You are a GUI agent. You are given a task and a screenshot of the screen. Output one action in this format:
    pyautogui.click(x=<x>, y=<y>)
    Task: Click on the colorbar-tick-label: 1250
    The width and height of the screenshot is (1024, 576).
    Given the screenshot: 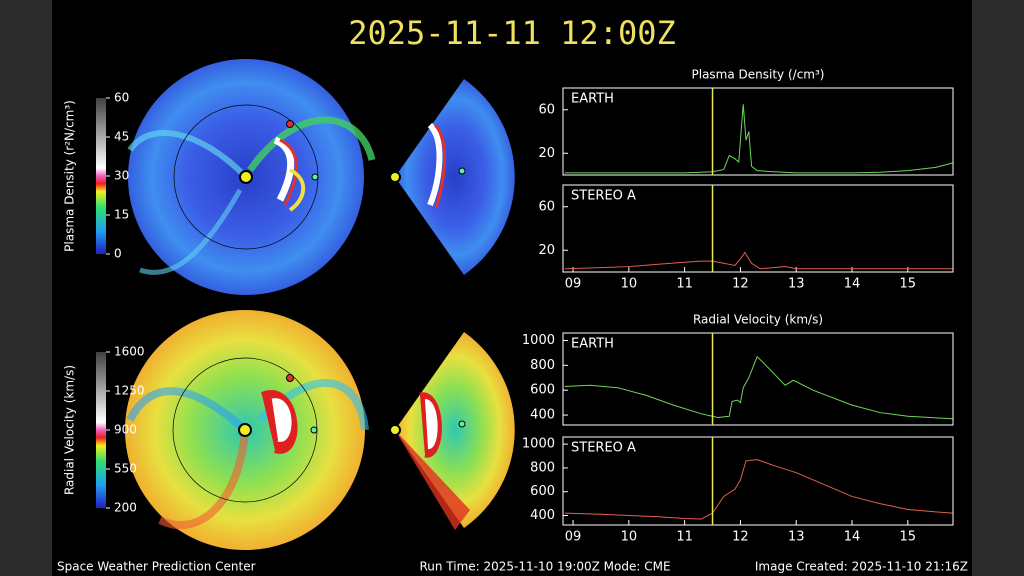 What is the action you would take?
    pyautogui.click(x=129, y=391)
    